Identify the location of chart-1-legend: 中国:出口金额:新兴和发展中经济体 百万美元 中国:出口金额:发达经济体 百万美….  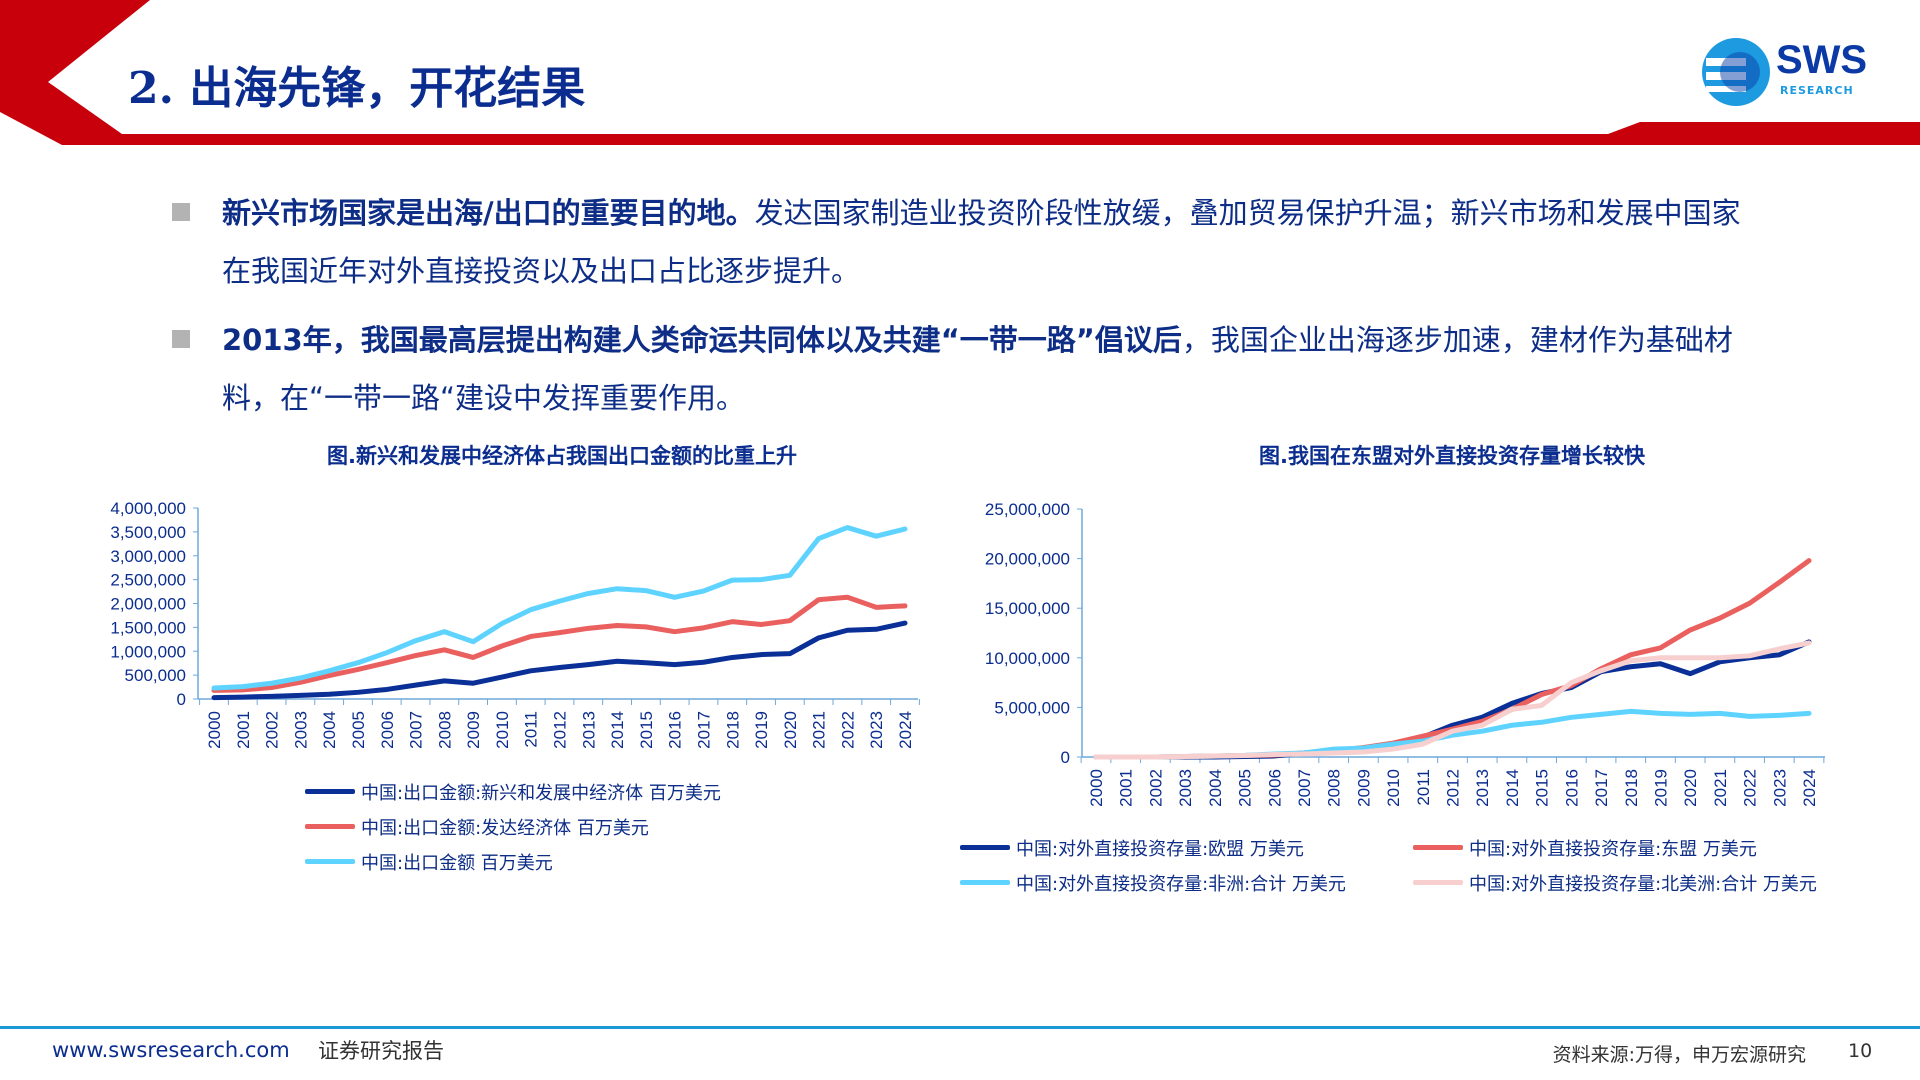
(513, 826).